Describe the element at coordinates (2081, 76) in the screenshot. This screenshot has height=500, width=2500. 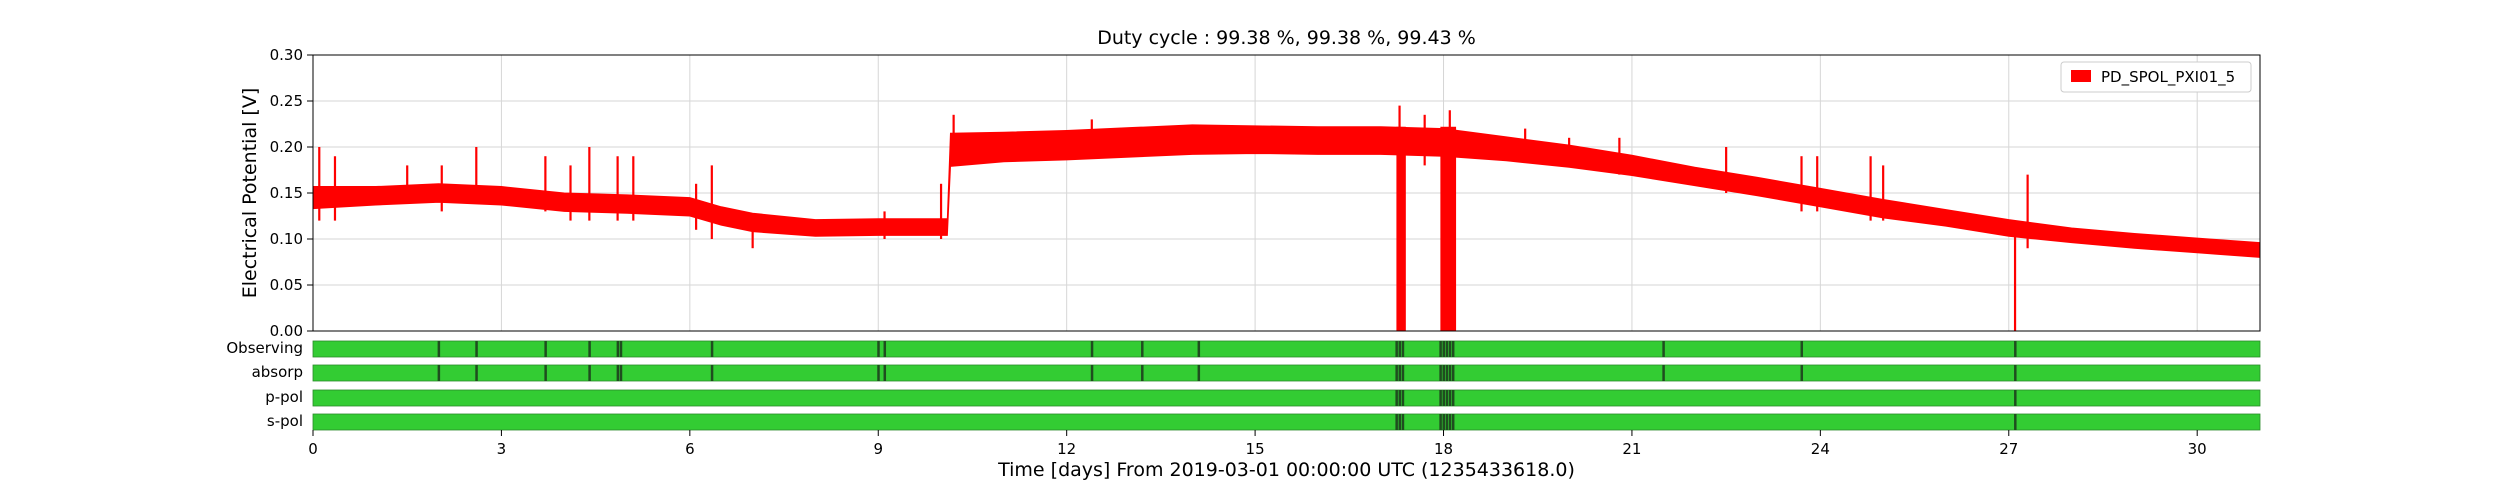
I see `legend-swatch` at that location.